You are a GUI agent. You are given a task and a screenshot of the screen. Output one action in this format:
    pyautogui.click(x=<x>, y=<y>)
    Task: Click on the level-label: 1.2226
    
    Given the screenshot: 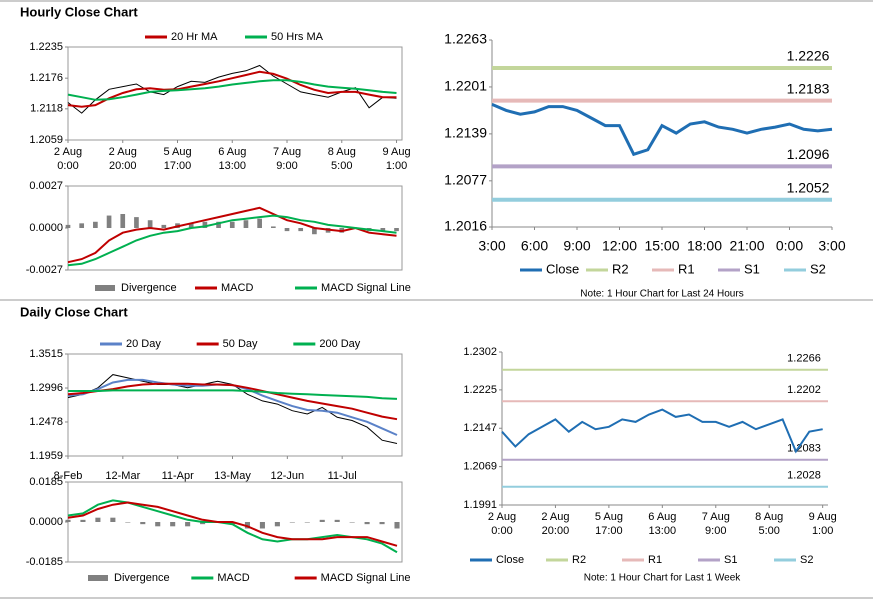 What is the action you would take?
    pyautogui.click(x=808, y=56)
    